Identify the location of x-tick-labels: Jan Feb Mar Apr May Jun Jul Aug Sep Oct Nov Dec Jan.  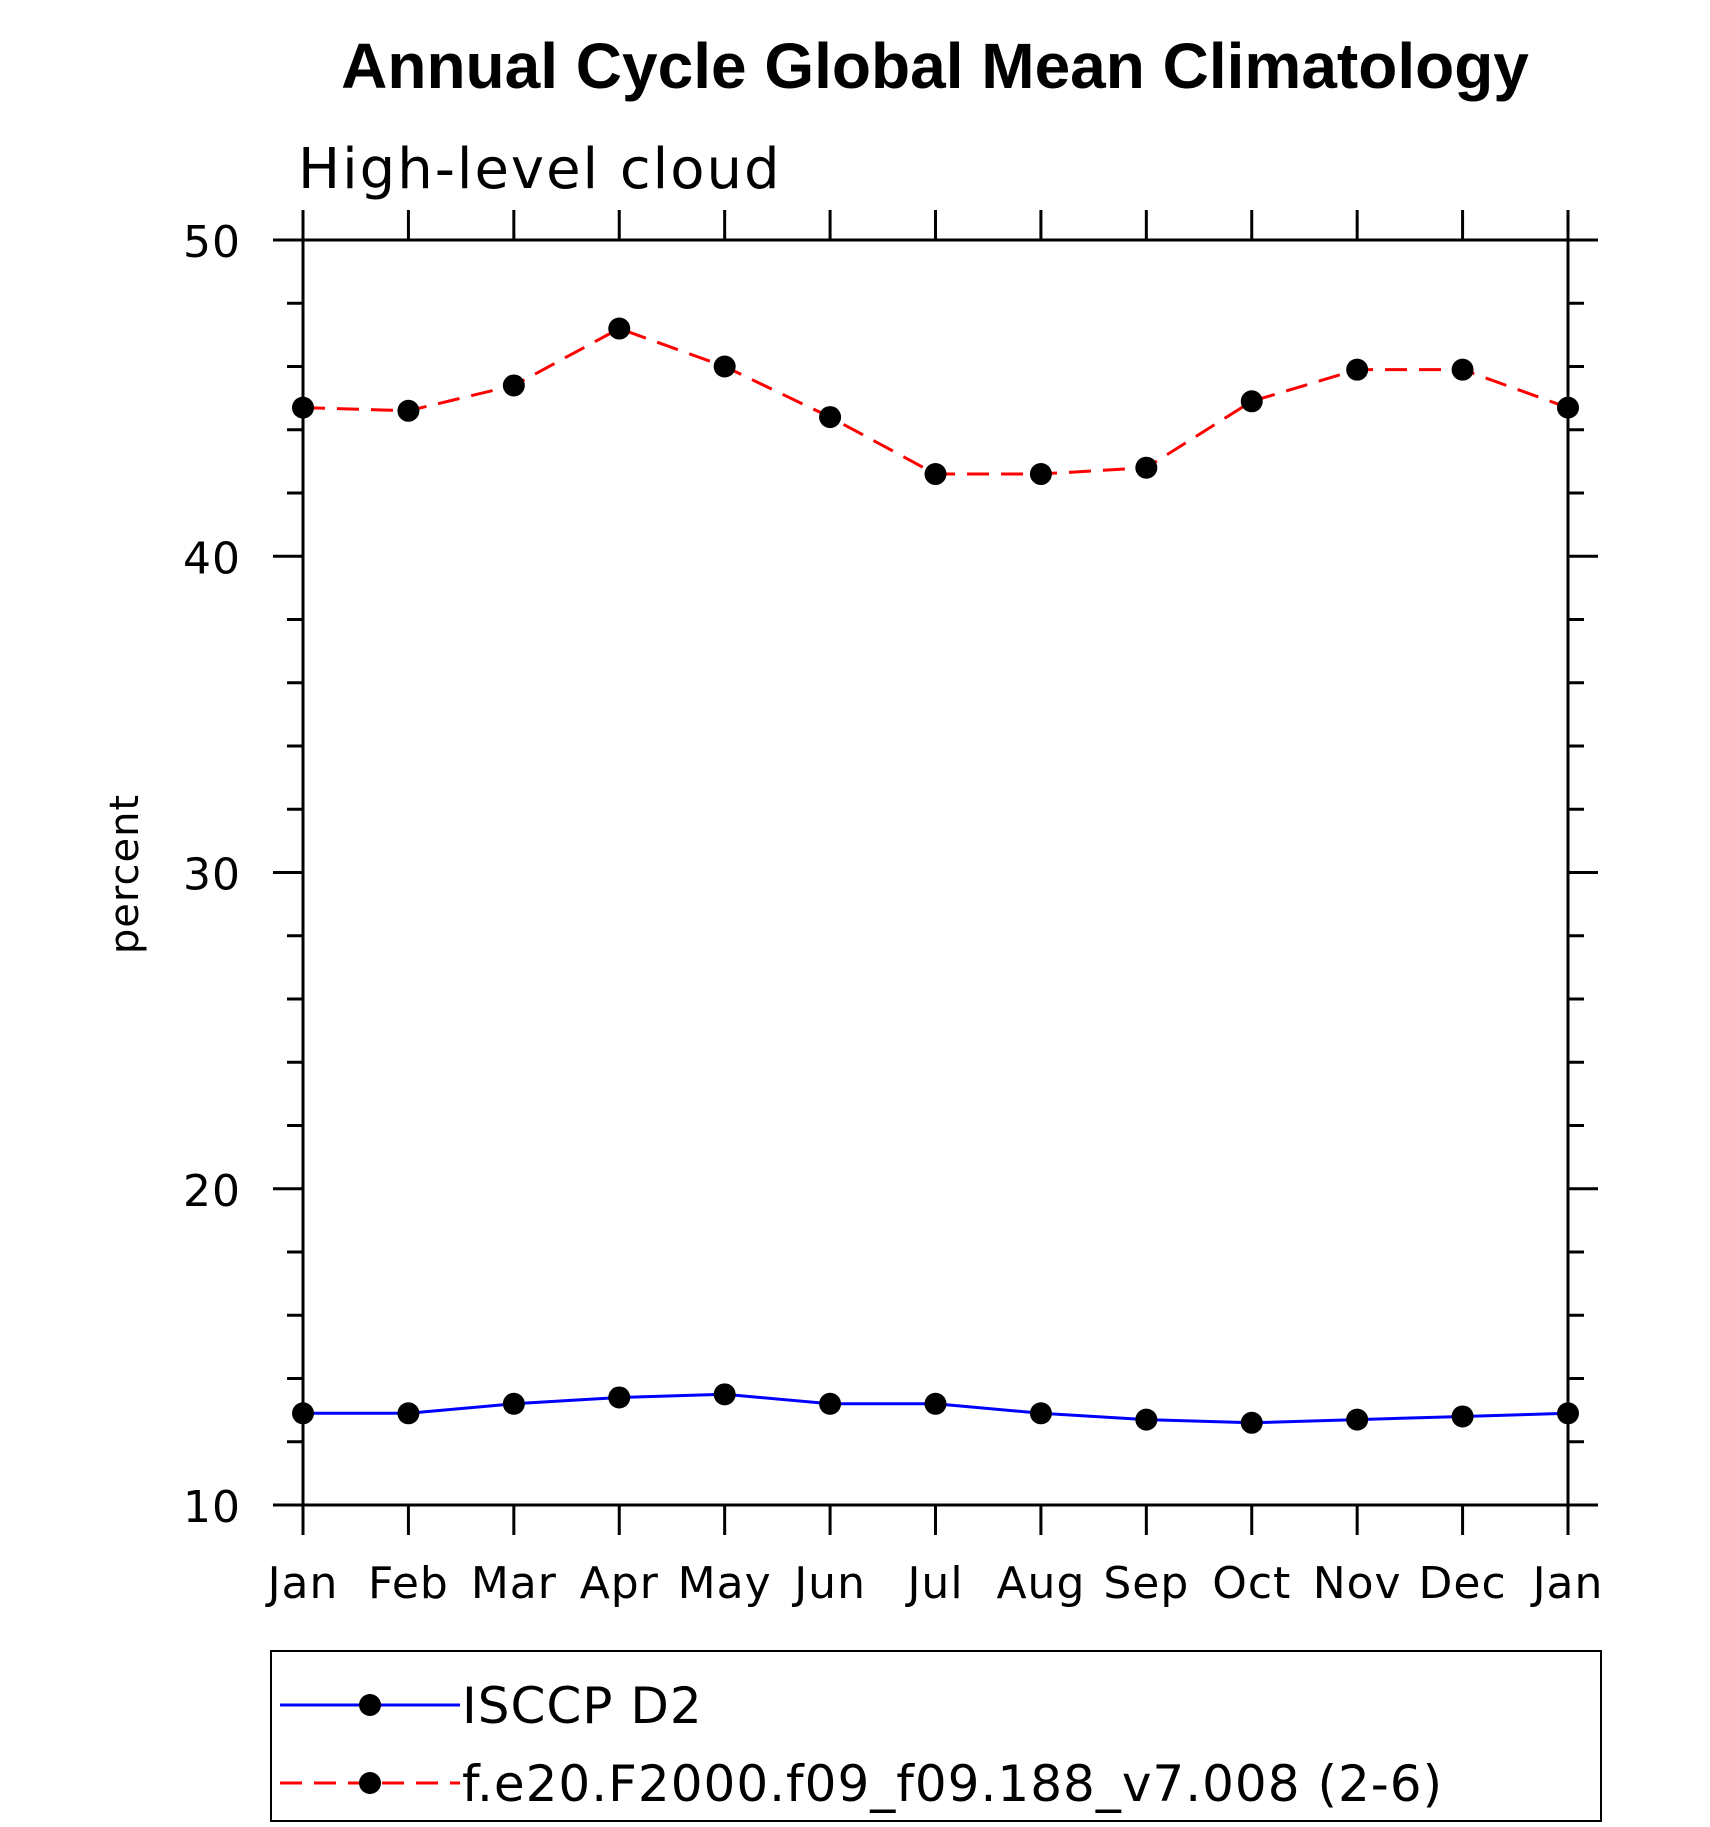
(934, 1583).